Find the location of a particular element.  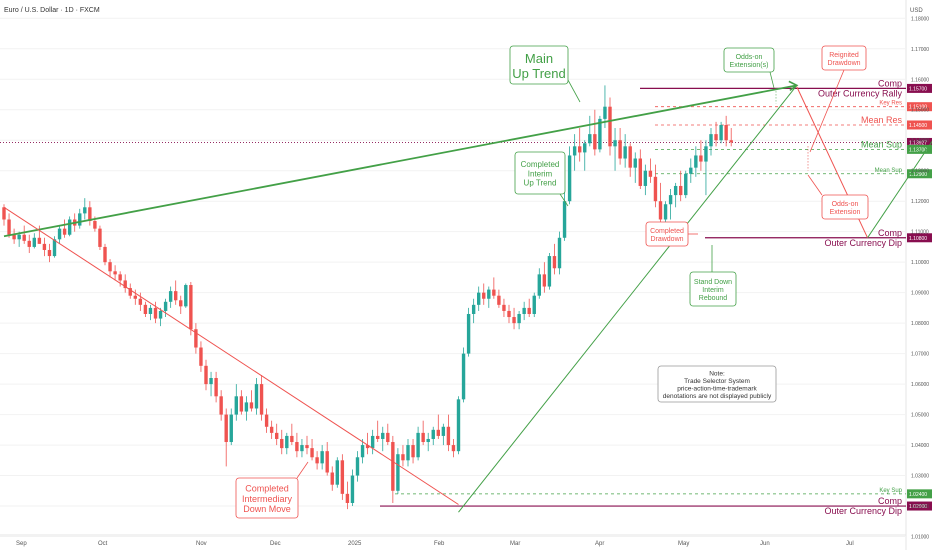

annotation-text: price-action-time-trademark is located at coordinates (717, 389).